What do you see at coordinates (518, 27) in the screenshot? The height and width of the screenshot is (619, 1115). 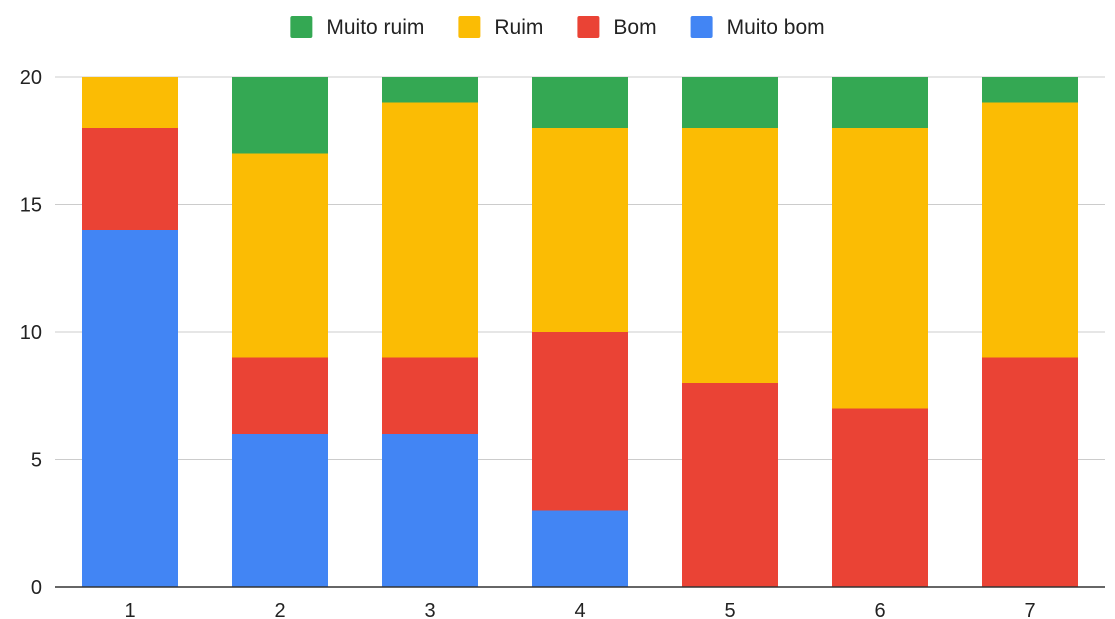 I see `legend-label-ruim: Ruim` at bounding box center [518, 27].